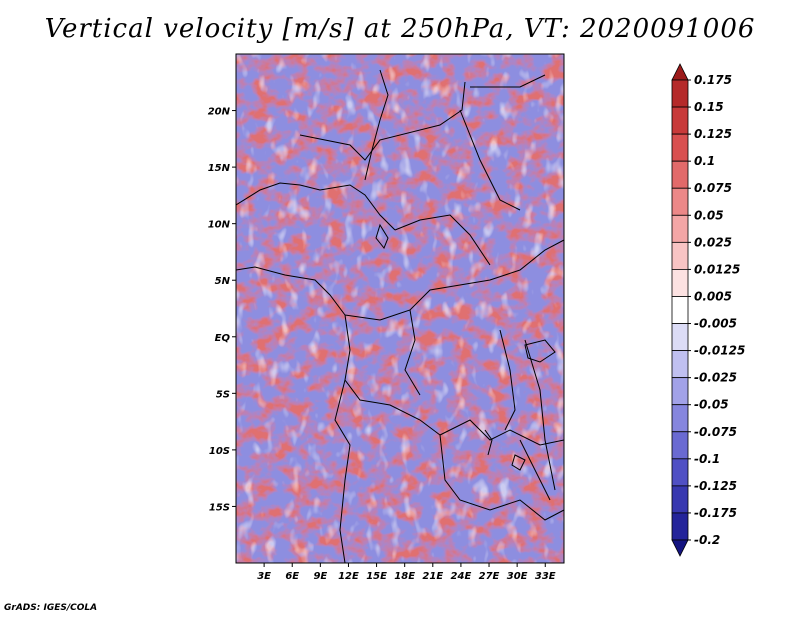 Image resolution: width=800 pixels, height=618 pixels. What do you see at coordinates (715, 432) in the screenshot?
I see `colorbar-label: -0.075` at bounding box center [715, 432].